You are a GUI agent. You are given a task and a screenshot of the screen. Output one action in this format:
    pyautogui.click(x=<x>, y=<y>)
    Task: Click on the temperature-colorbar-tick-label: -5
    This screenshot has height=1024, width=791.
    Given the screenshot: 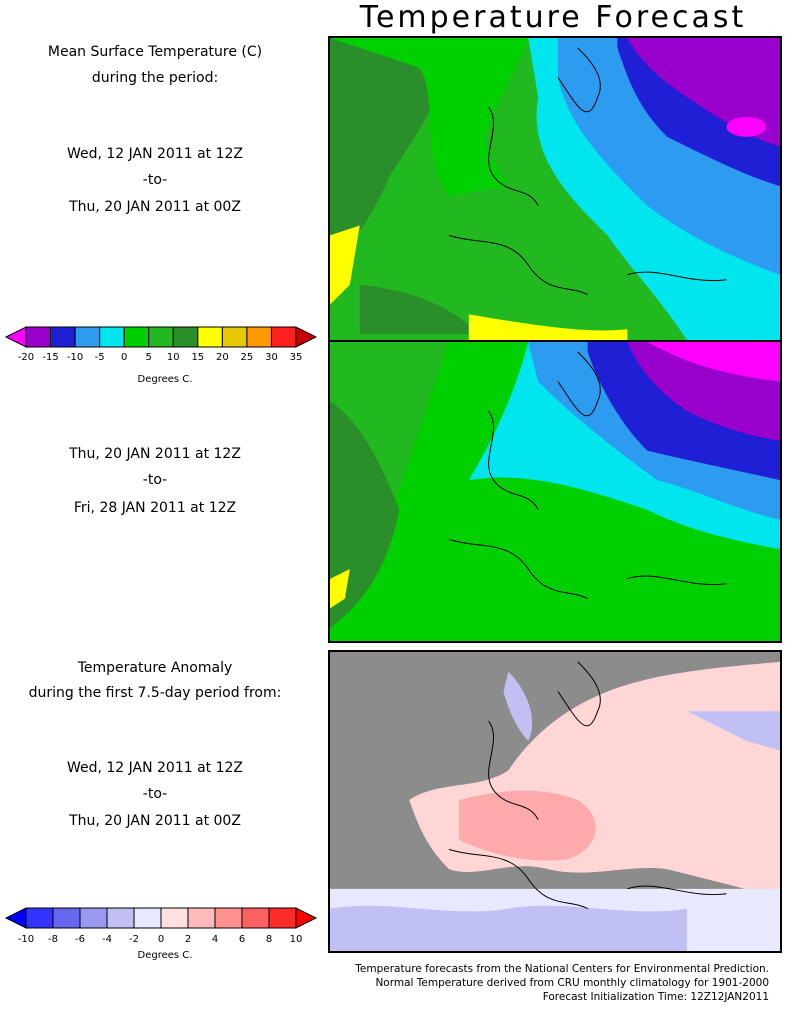 What is the action you would take?
    pyautogui.click(x=99, y=357)
    